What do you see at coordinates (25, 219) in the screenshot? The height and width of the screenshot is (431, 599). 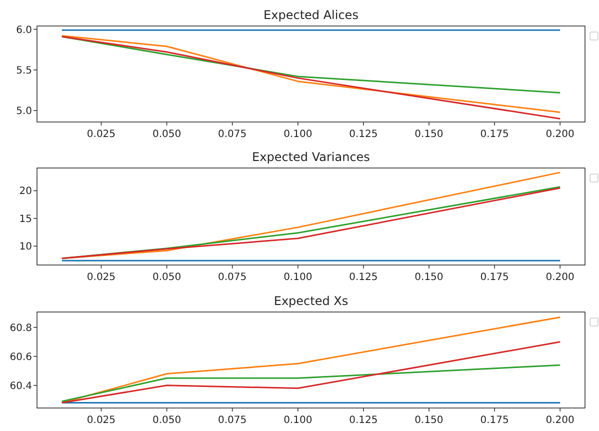 I see `y-tick-label: 15` at bounding box center [25, 219].